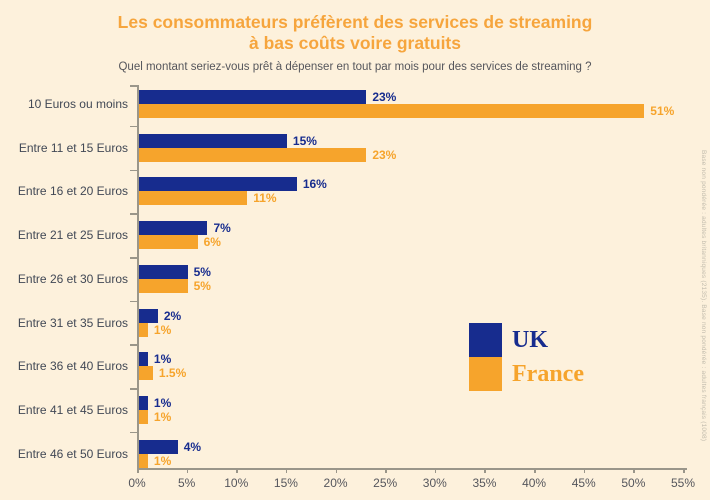 Image resolution: width=710 pixels, height=500 pixels. What do you see at coordinates (354, 43) in the screenshot?
I see `chart-title-line2: à bas coûts voire gratuits` at bounding box center [354, 43].